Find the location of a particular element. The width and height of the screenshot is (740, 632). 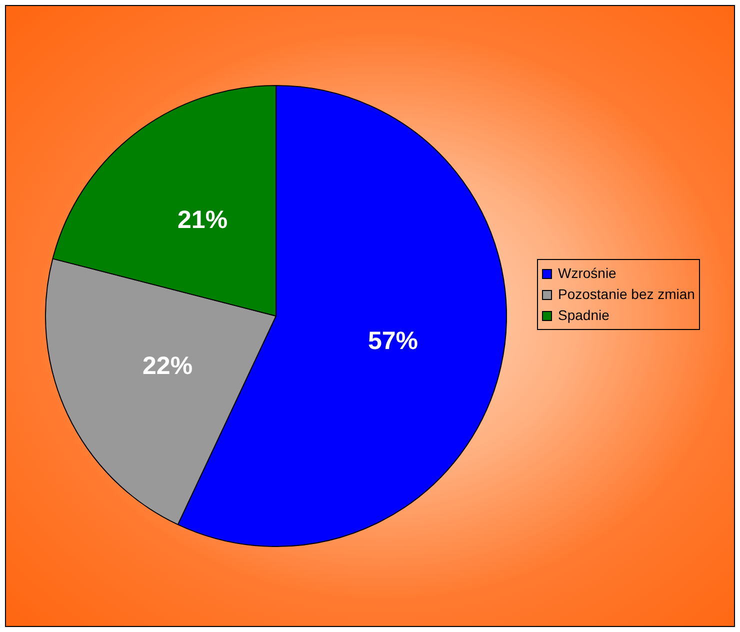

legend-label: Wzrośnie is located at coordinates (587, 273).